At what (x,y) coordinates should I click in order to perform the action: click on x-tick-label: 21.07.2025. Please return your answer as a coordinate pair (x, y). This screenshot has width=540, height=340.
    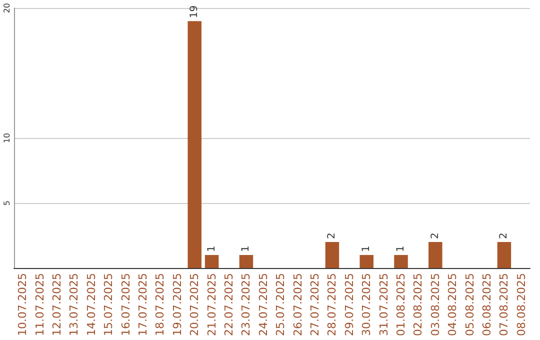
    Looking at the image, I should click on (211, 304).